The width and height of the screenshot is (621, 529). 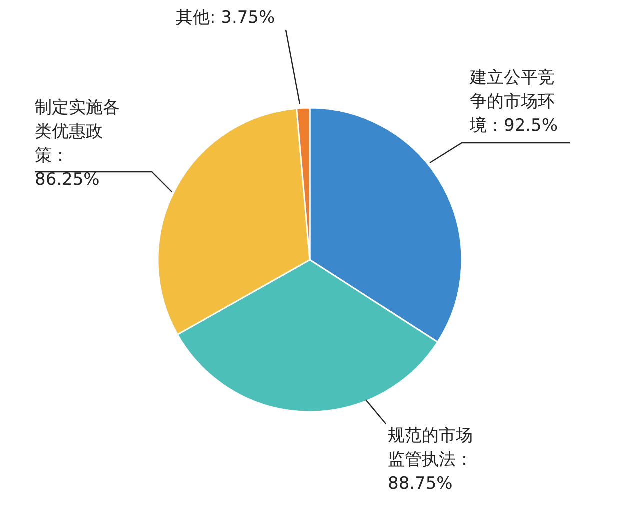 What do you see at coordinates (515, 102) in the screenshot?
I see `slice-label: 建立公平竞争的市场环境：92.5%` at bounding box center [515, 102].